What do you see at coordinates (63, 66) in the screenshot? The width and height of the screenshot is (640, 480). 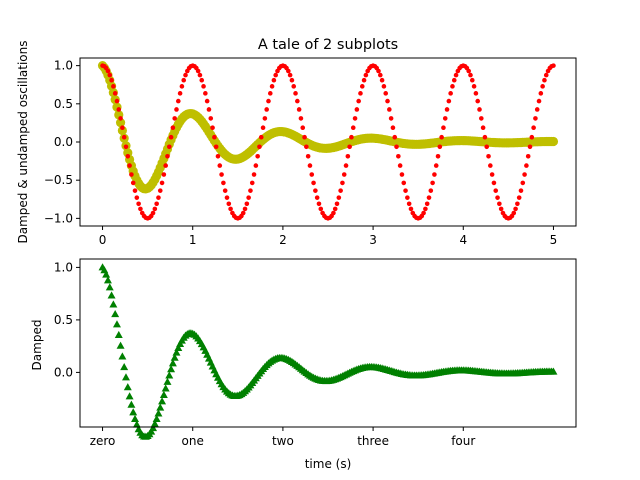 I see `top-y-tick-label: 1.0` at bounding box center [63, 66].